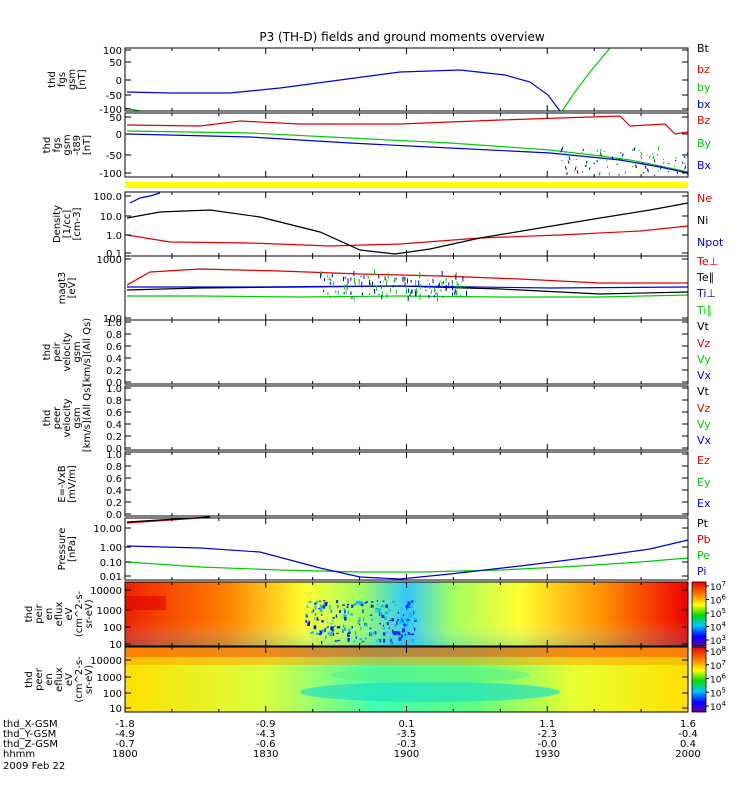 This screenshot has height=800, width=750. I want to click on legend-Ti∥: Ti∥, so click(704, 310).